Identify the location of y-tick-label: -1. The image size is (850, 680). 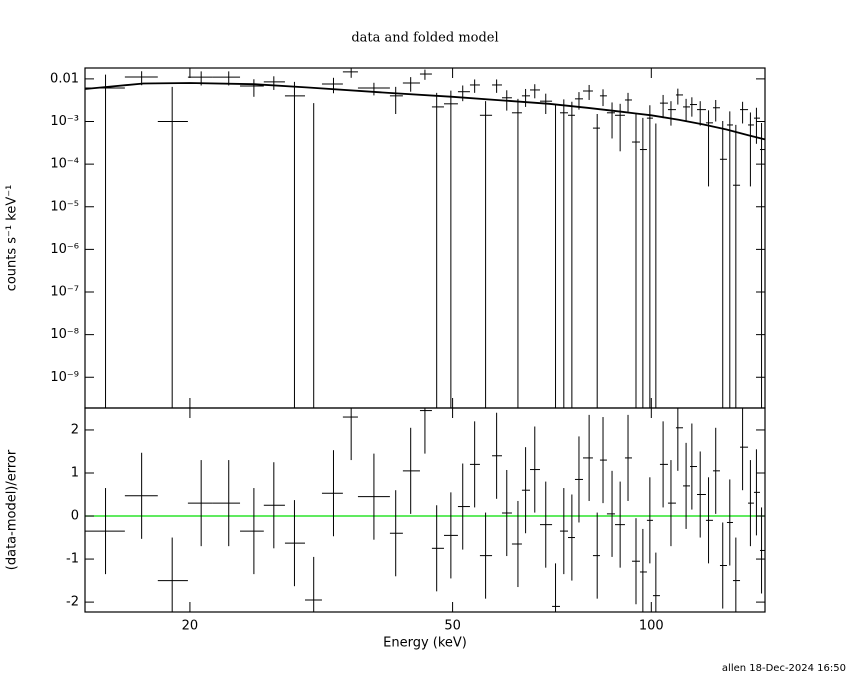
(72, 559).